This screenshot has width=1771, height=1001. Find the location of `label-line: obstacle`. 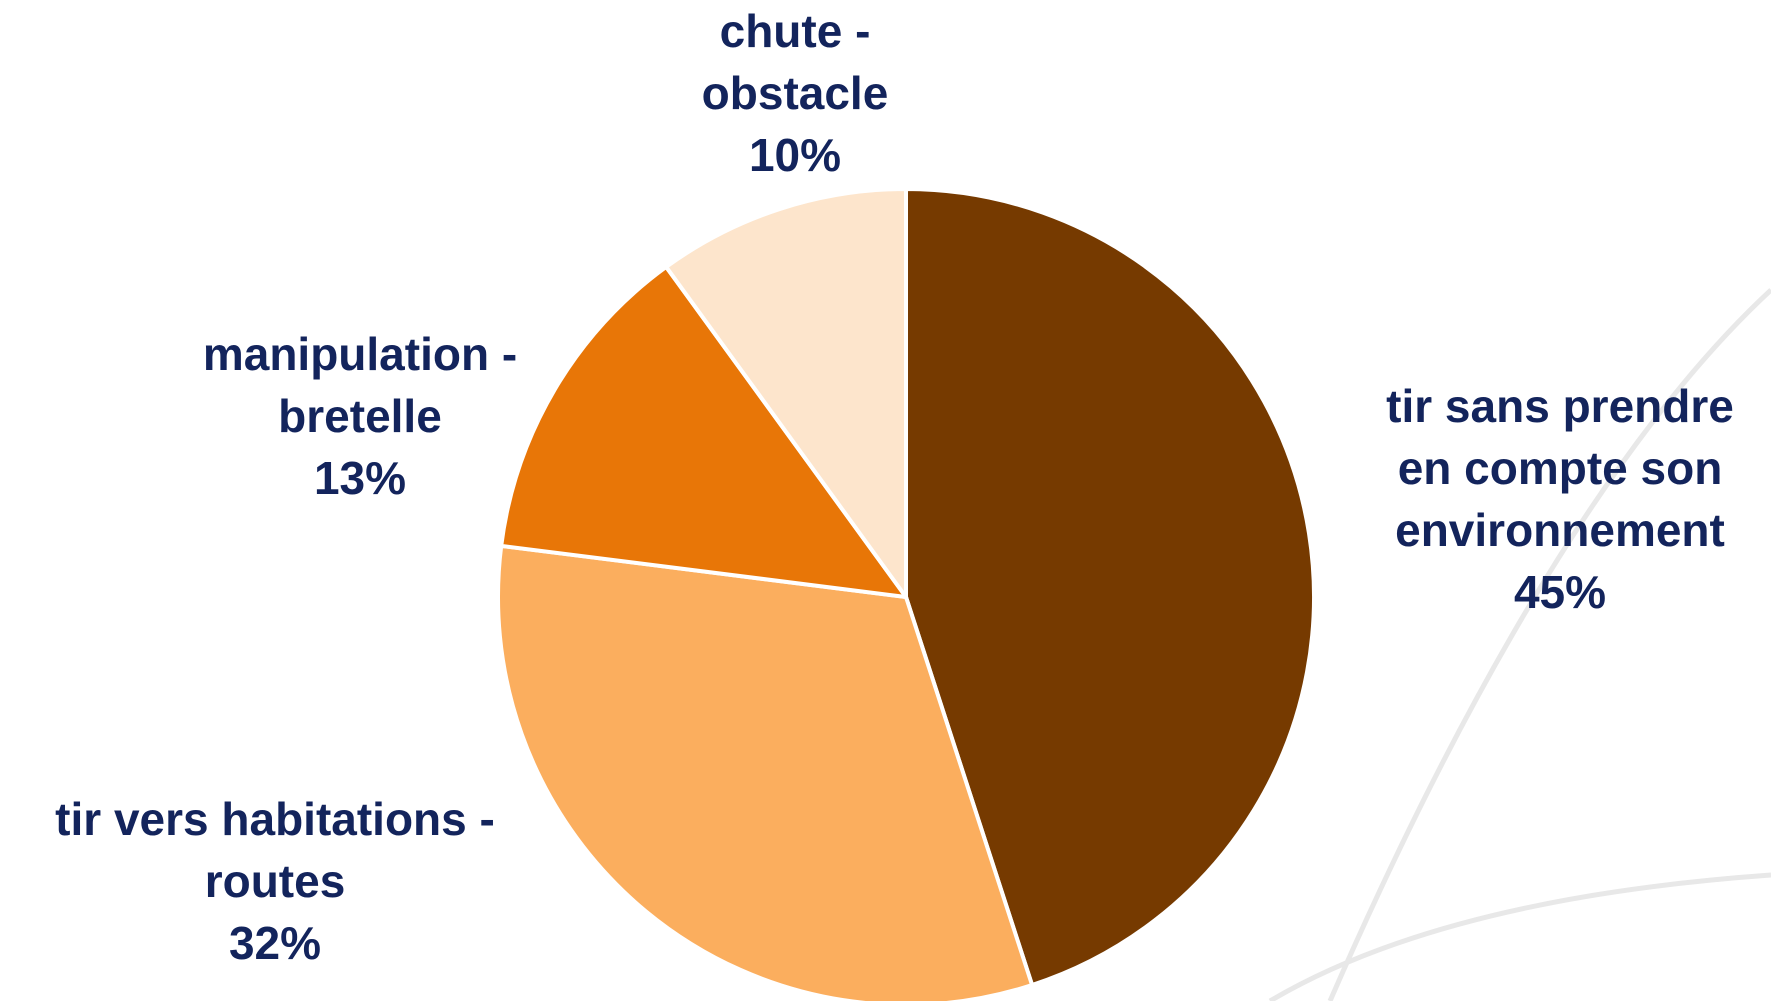

label-line: obstacle is located at coordinates (795, 93).